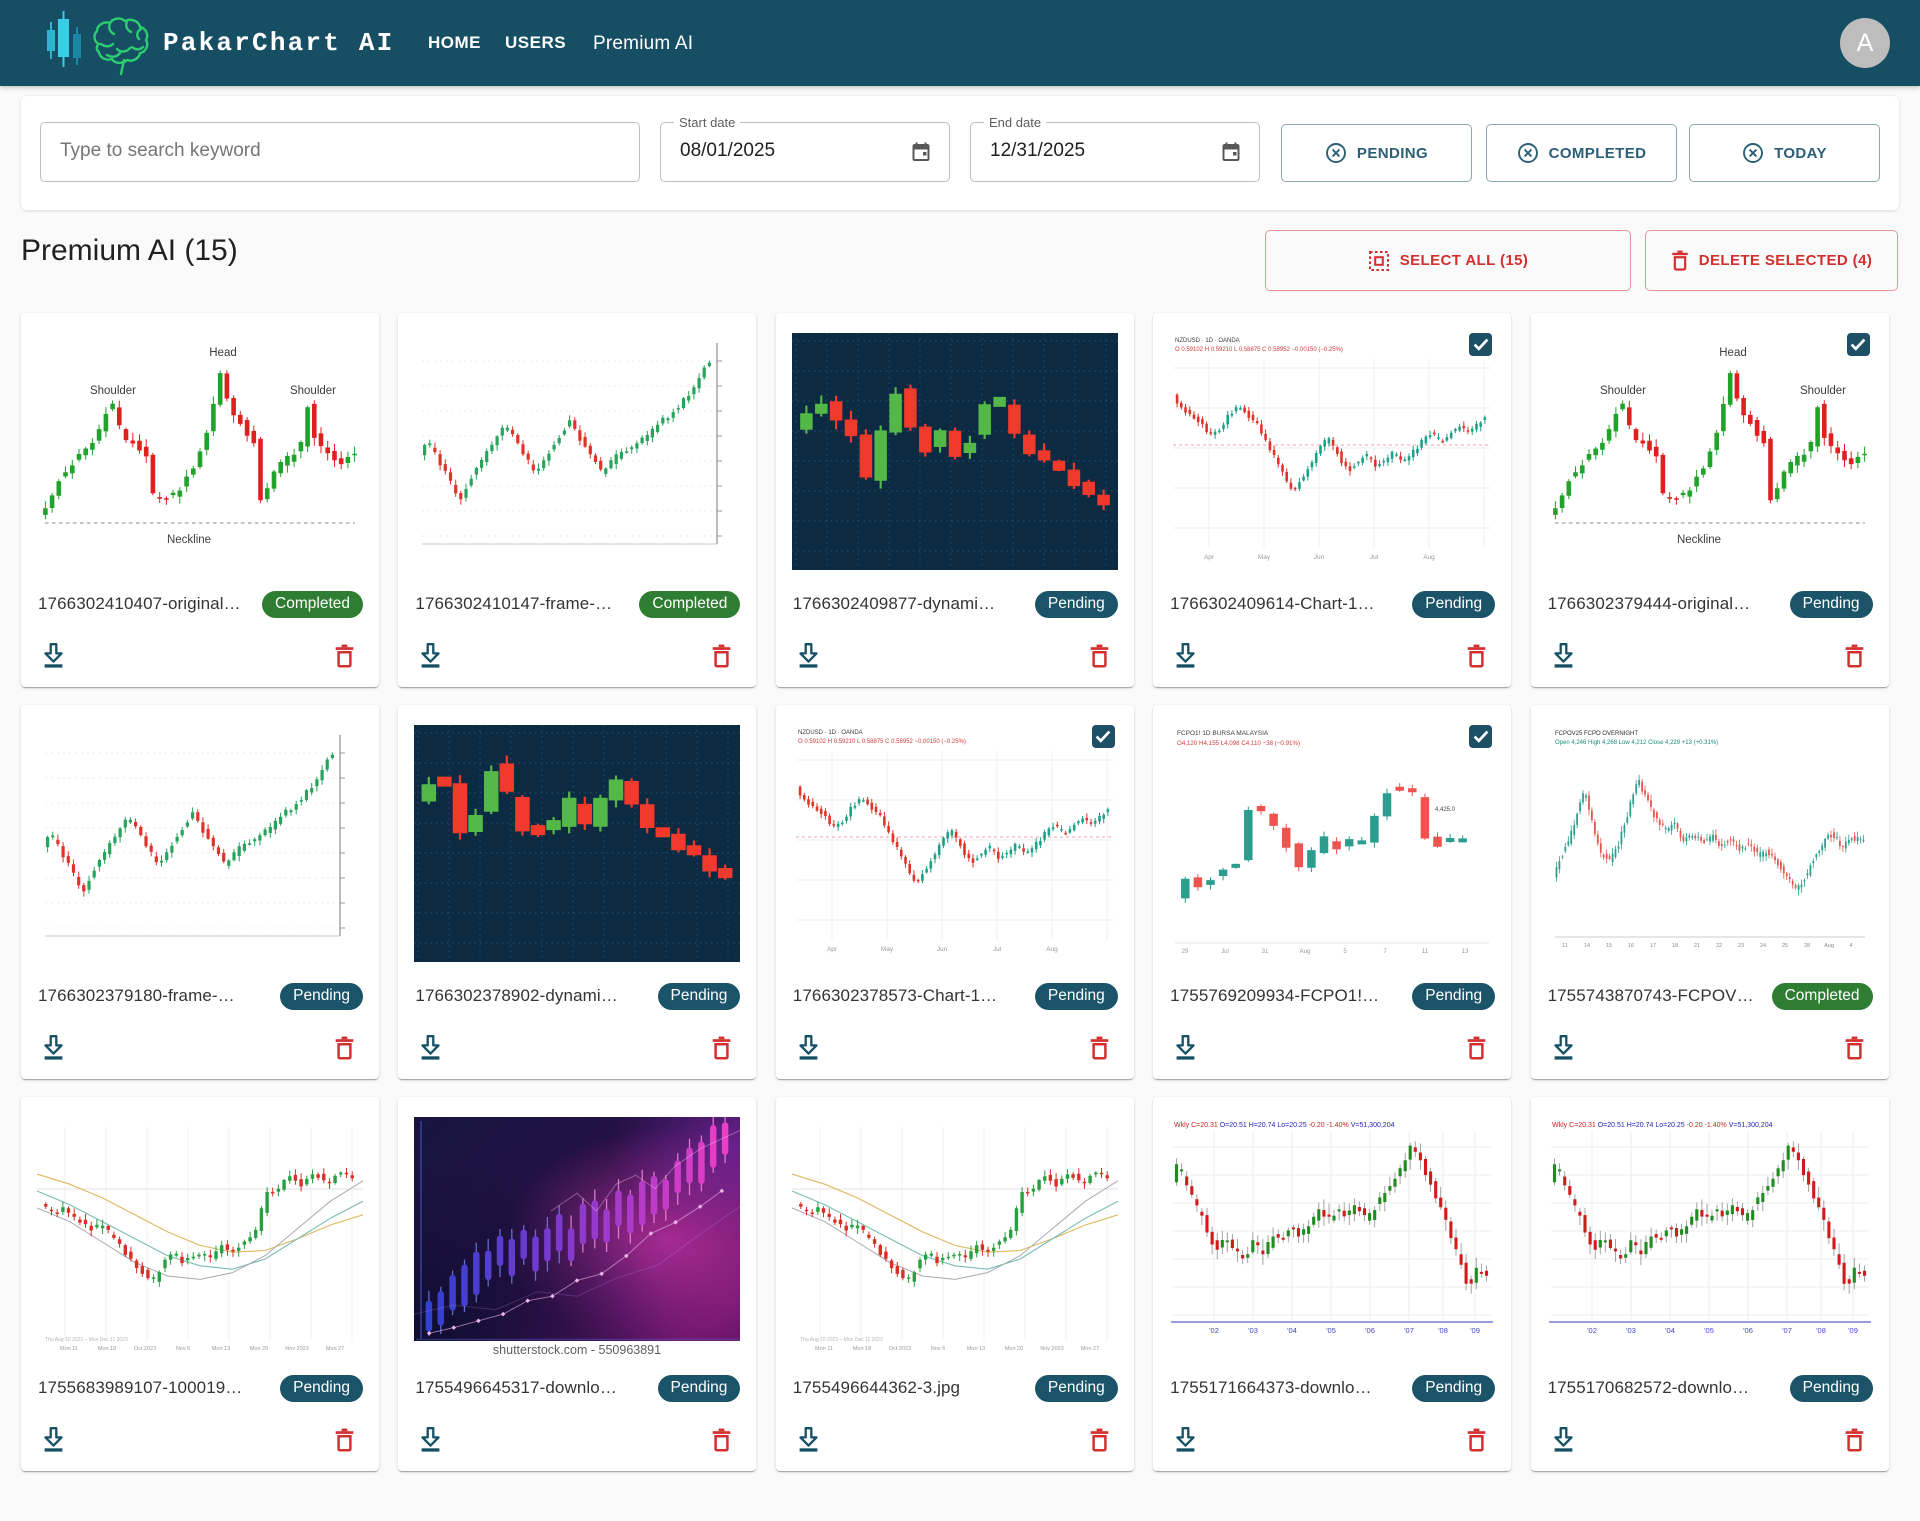 The width and height of the screenshot is (1920, 1521). Describe the element at coordinates (1631, 946) in the screenshot. I see `svg-text: 16` at that location.